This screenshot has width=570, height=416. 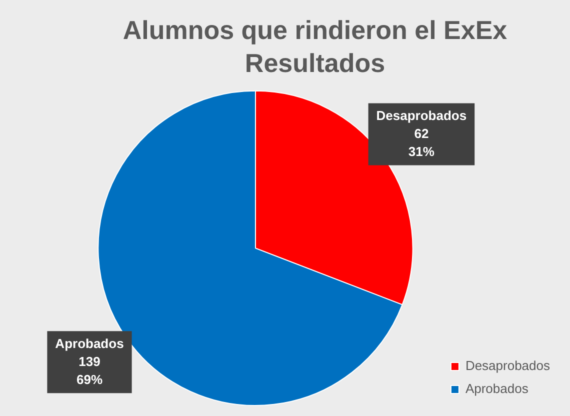 I want to click on legend-label: Aprobados, so click(x=497, y=388).